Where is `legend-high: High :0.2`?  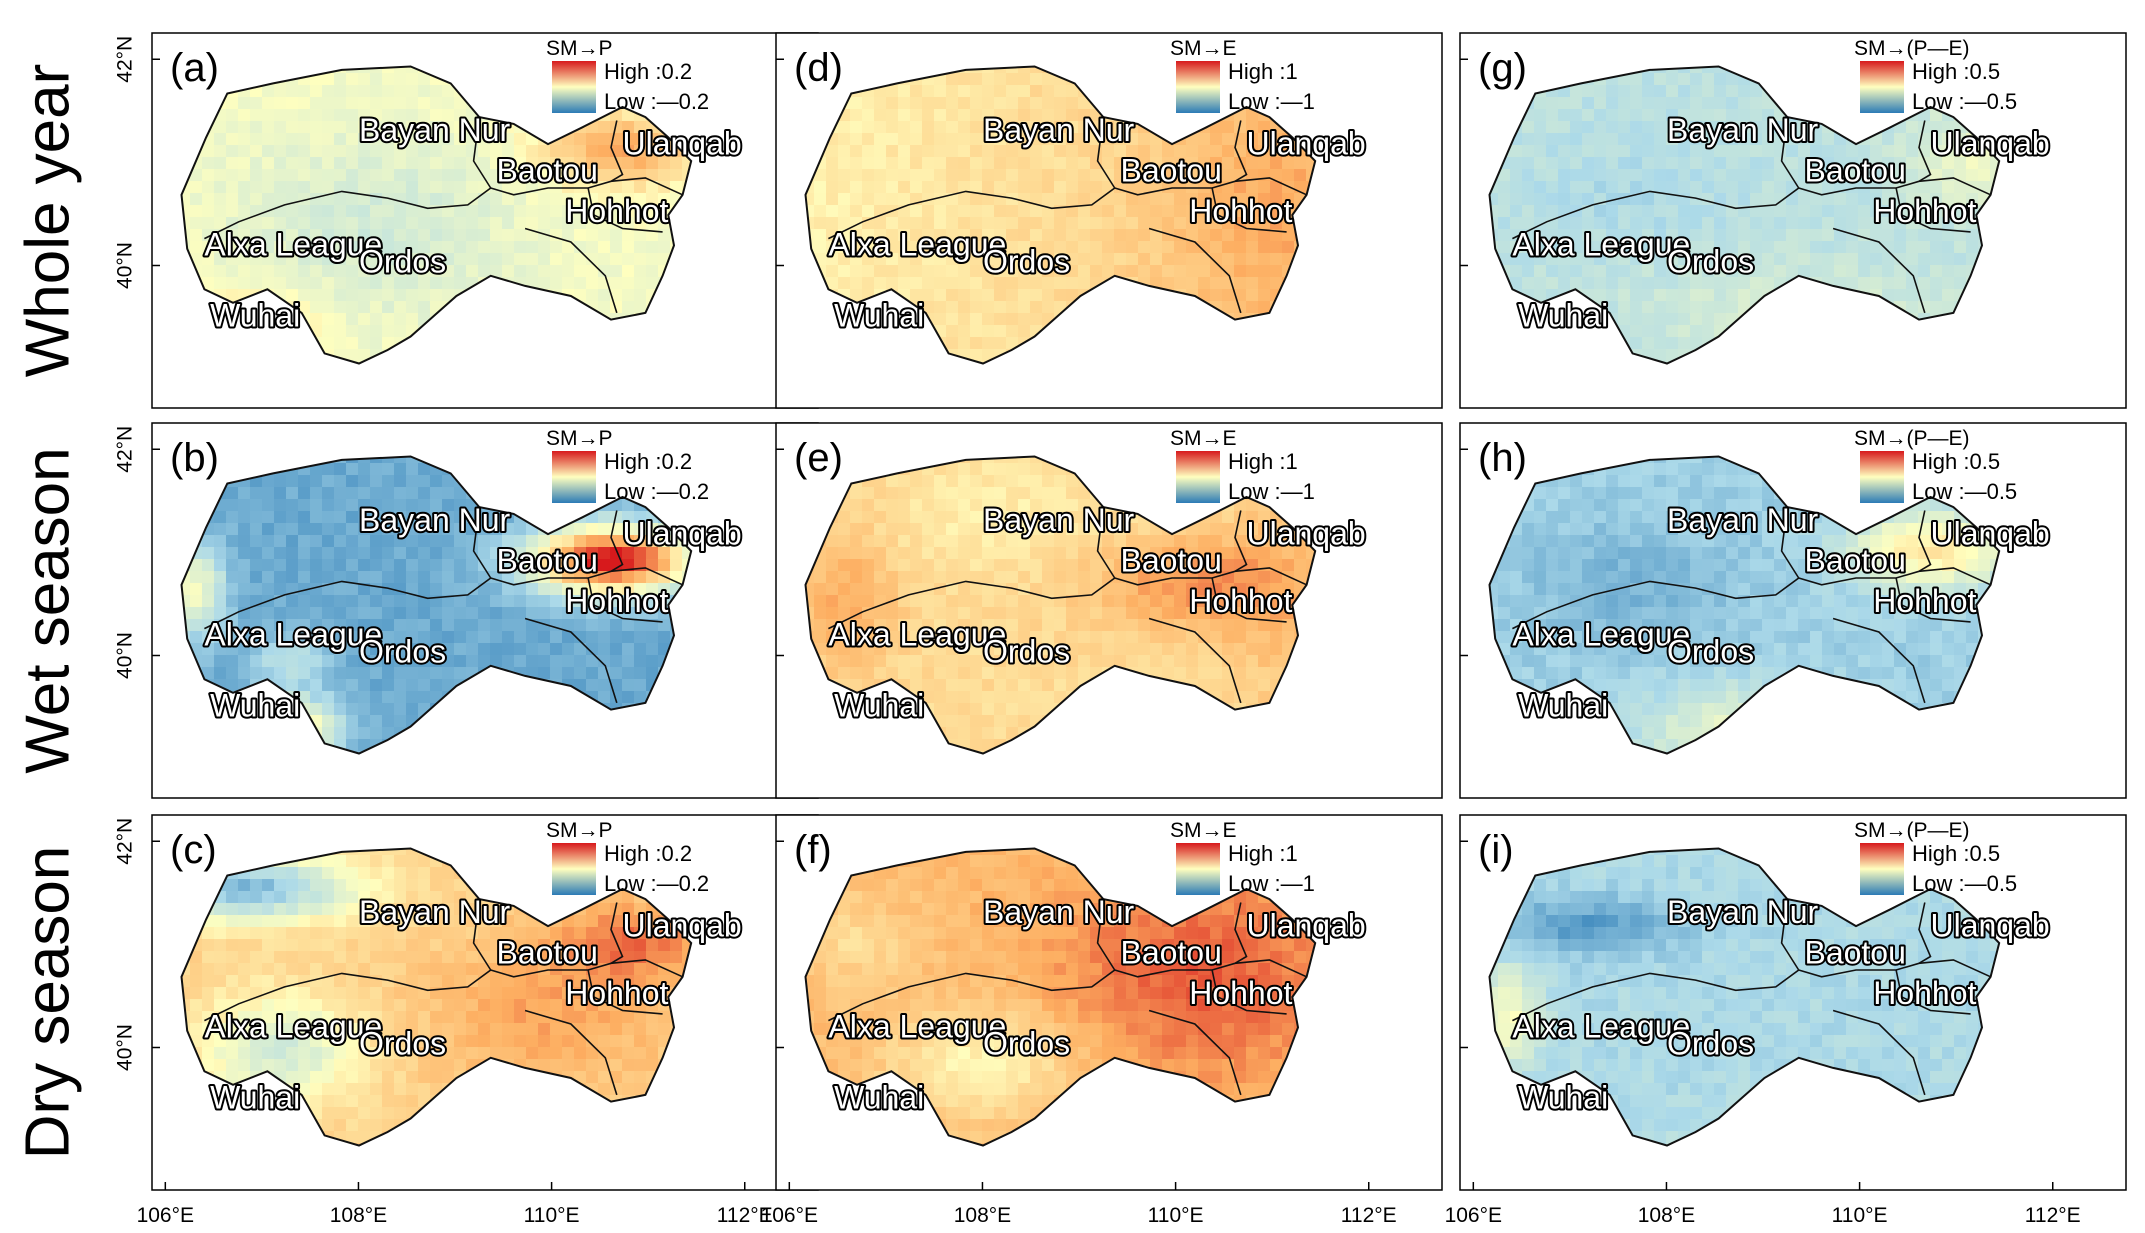
legend-high: High :0.2 is located at coordinates (648, 853).